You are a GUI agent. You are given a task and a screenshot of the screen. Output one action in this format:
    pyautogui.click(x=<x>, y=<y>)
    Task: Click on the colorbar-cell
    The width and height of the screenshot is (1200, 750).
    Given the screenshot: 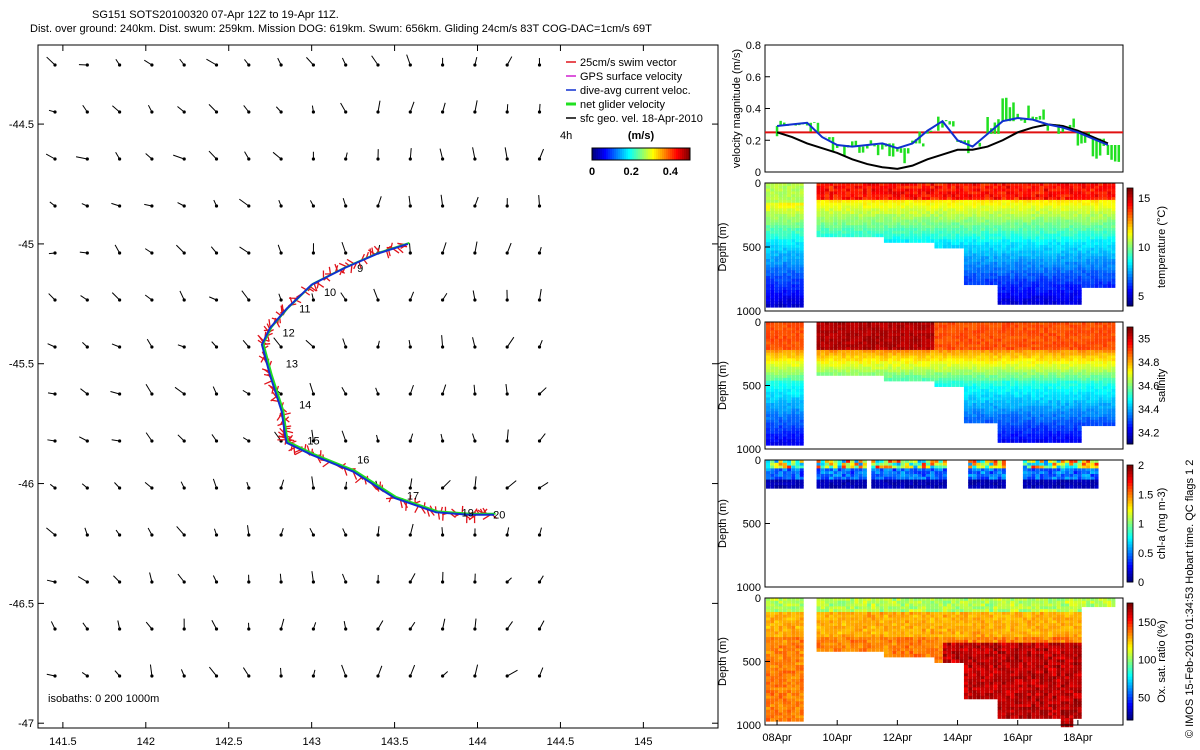 What is the action you would take?
    pyautogui.click(x=595, y=154)
    